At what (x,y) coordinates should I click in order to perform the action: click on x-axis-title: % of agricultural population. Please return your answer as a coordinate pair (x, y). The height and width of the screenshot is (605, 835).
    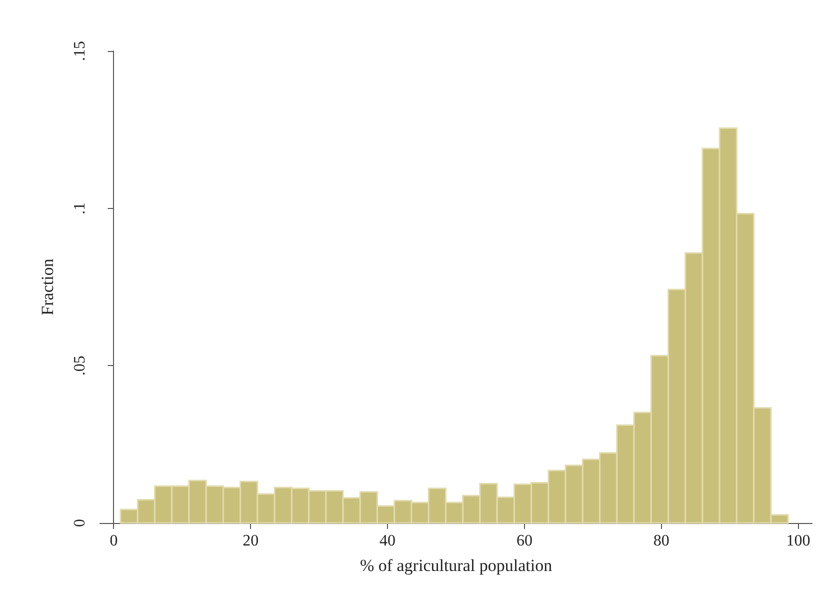
    Looking at the image, I should click on (456, 565).